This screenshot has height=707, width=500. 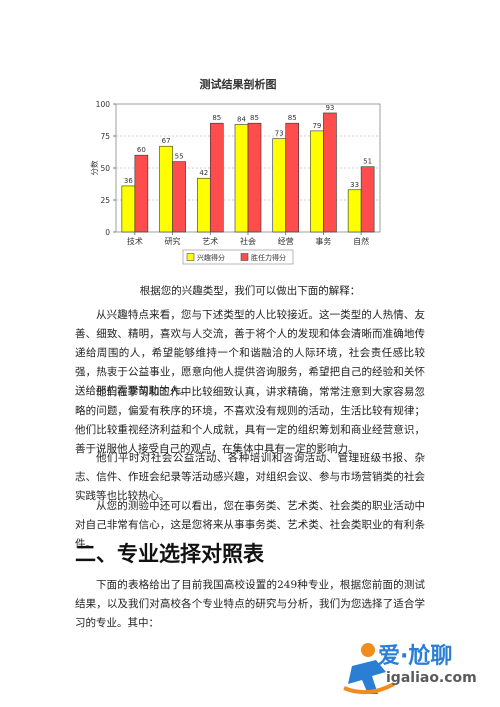 What do you see at coordinates (128, 181) in the screenshot?
I see `data-label: 36` at bounding box center [128, 181].